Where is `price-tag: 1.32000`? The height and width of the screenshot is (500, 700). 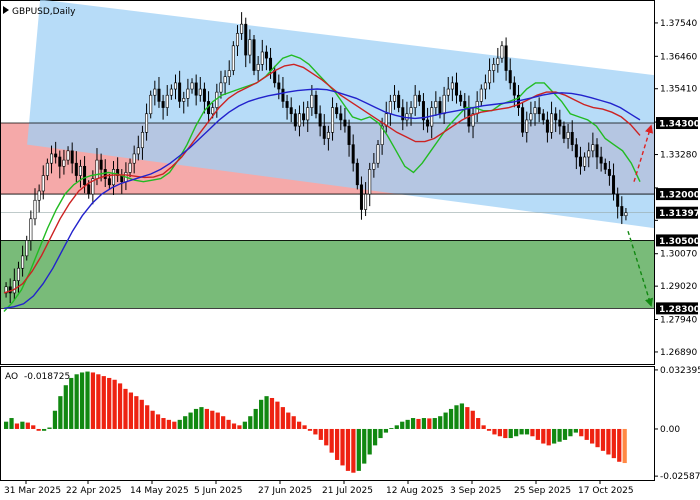
price-tag: 1.32000 is located at coordinates (678, 194).